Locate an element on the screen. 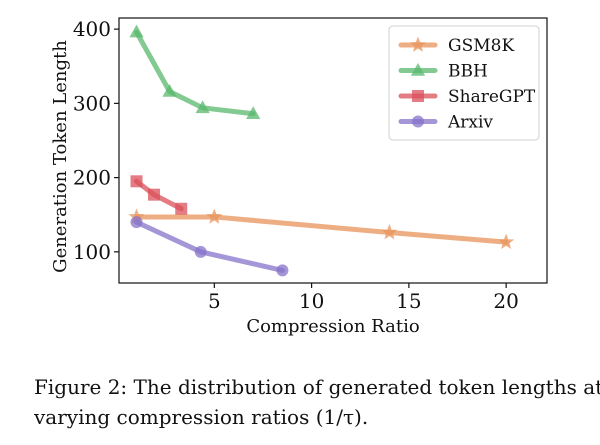  y-axis-label: Generation Token Length is located at coordinates (60, 156).